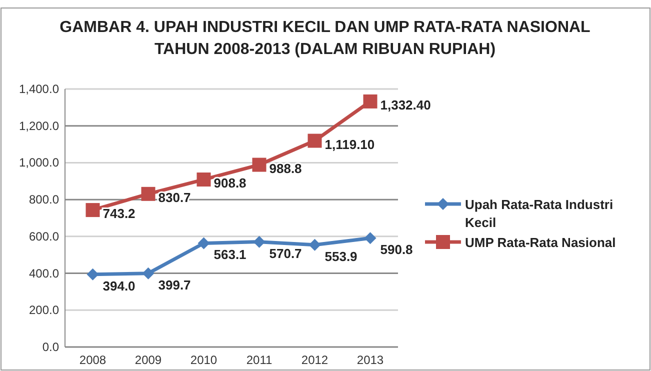 This screenshot has height=371, width=651. I want to click on x-tick-label: 2013, so click(370, 360).